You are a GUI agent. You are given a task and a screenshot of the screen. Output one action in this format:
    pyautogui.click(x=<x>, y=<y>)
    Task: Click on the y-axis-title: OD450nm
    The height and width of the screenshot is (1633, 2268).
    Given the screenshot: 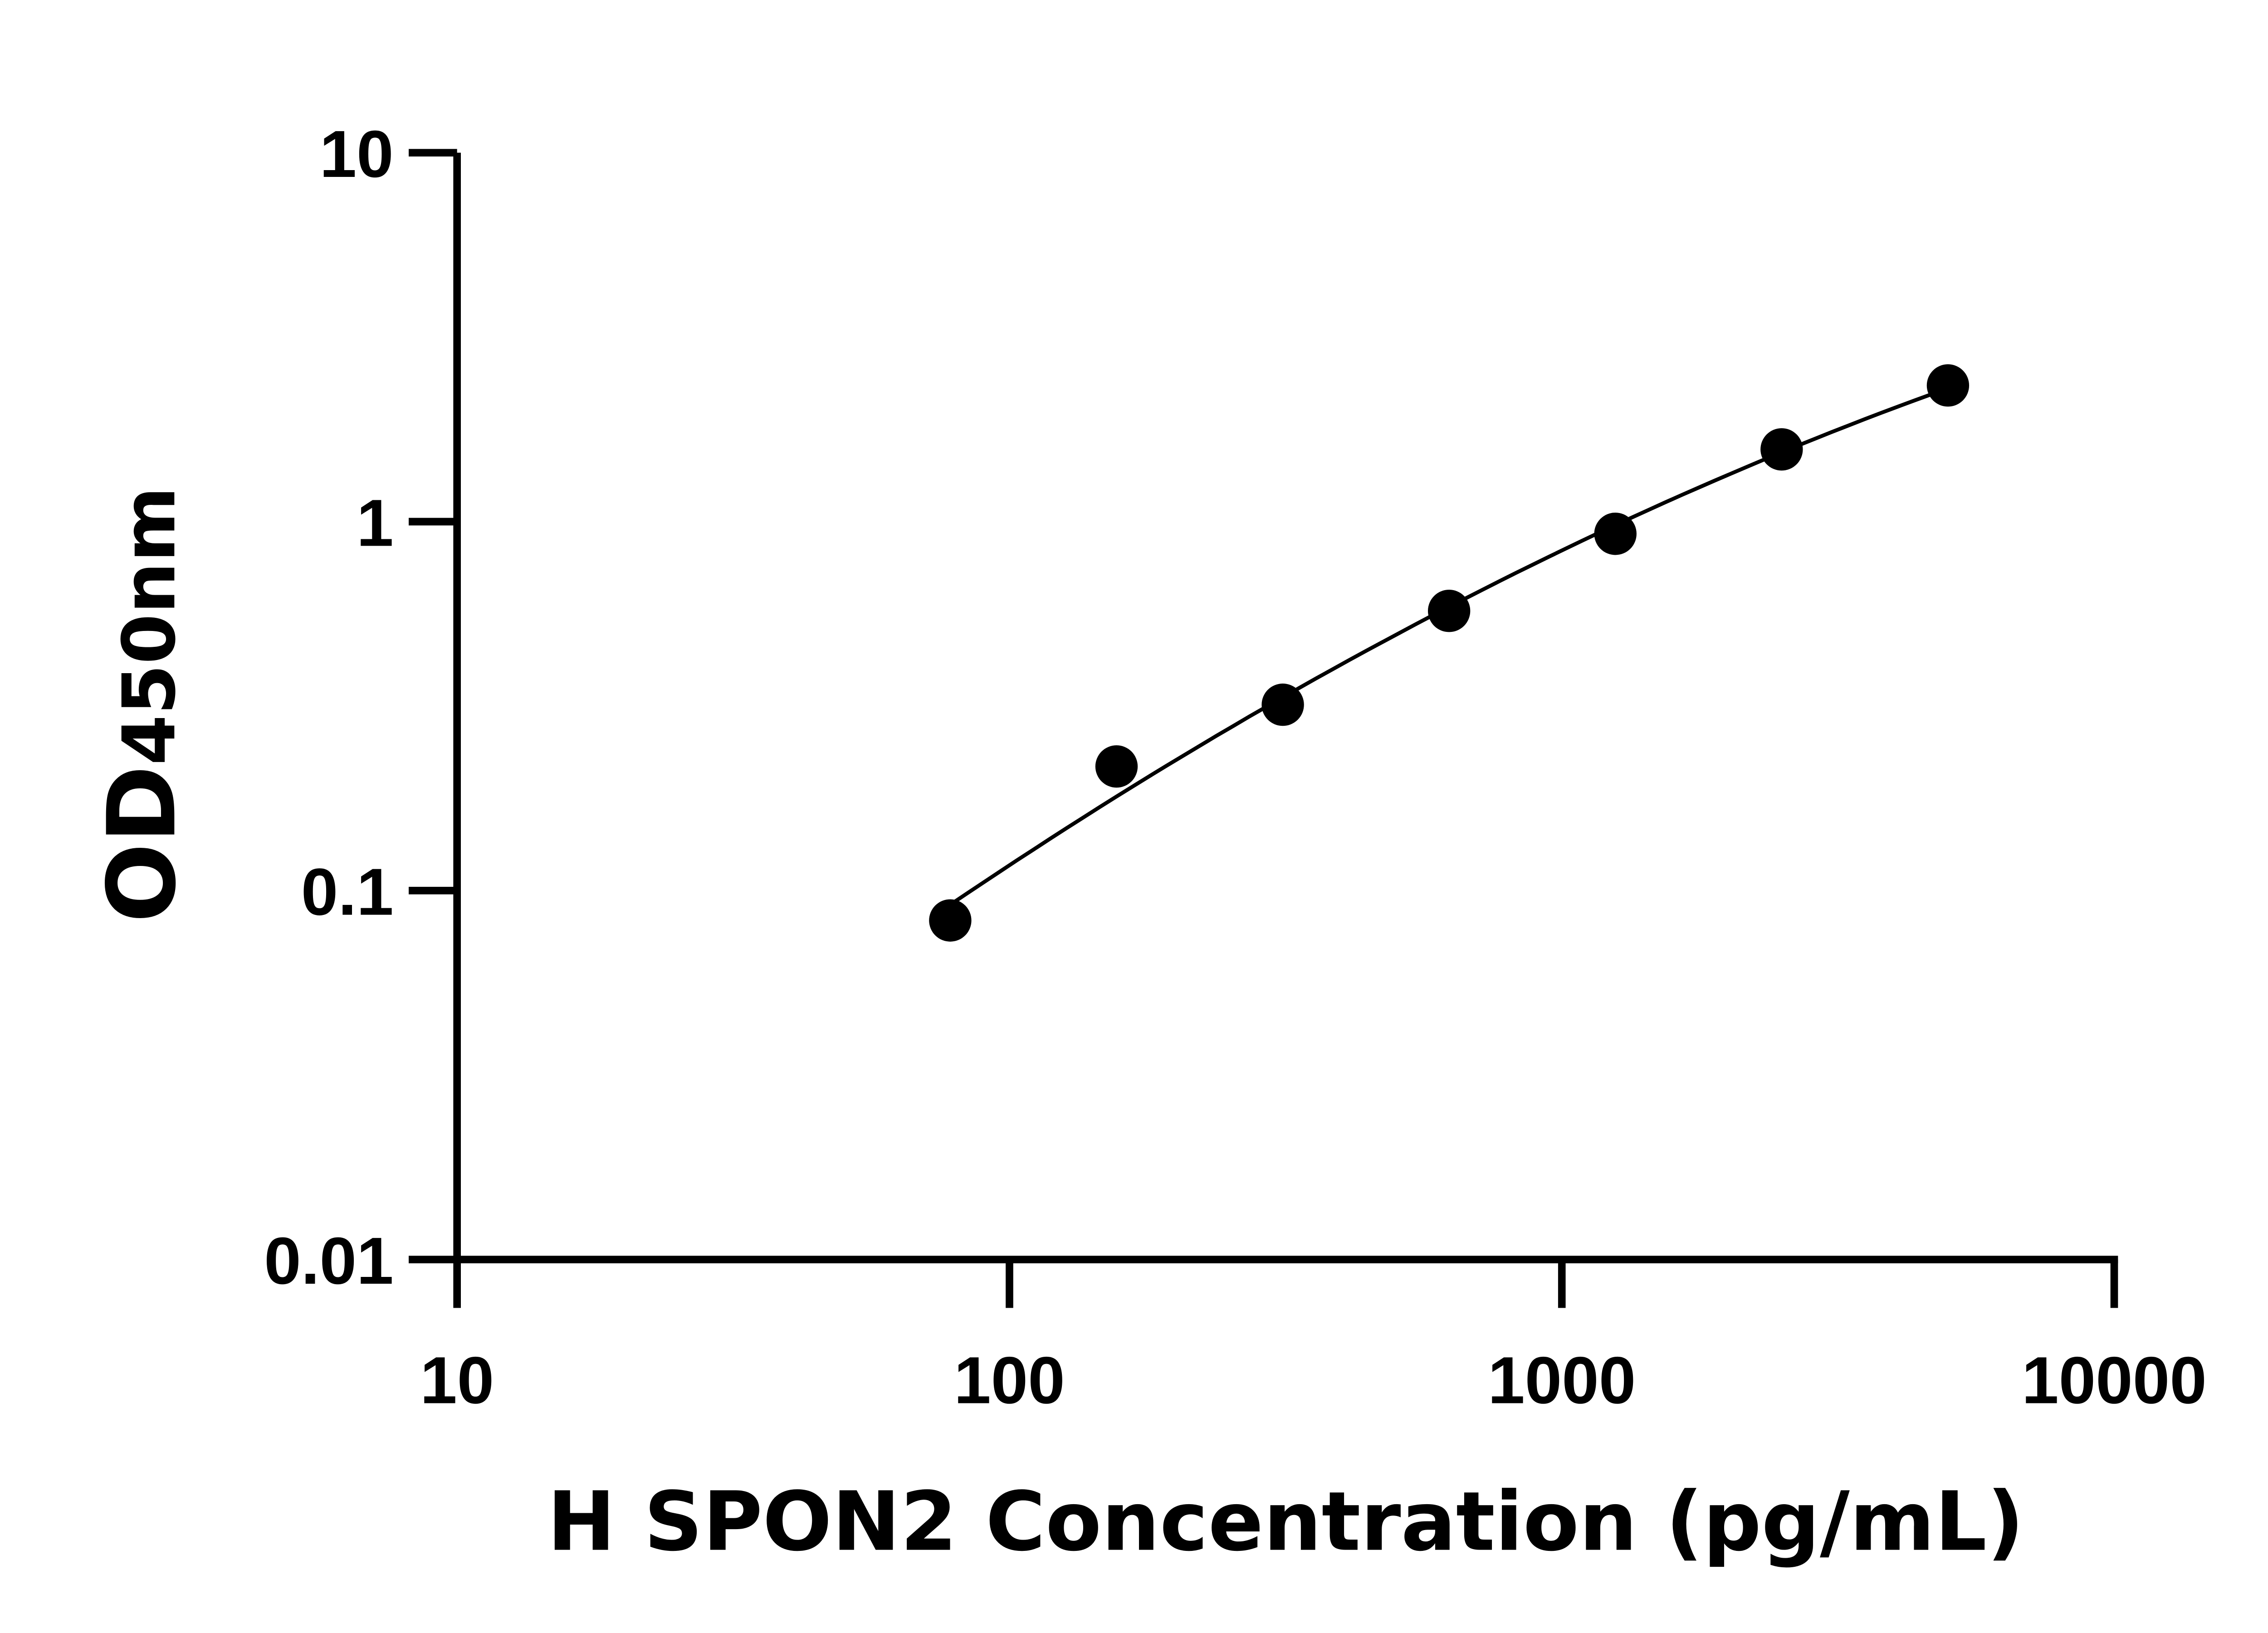 What is the action you would take?
    pyautogui.click(x=141, y=704)
    